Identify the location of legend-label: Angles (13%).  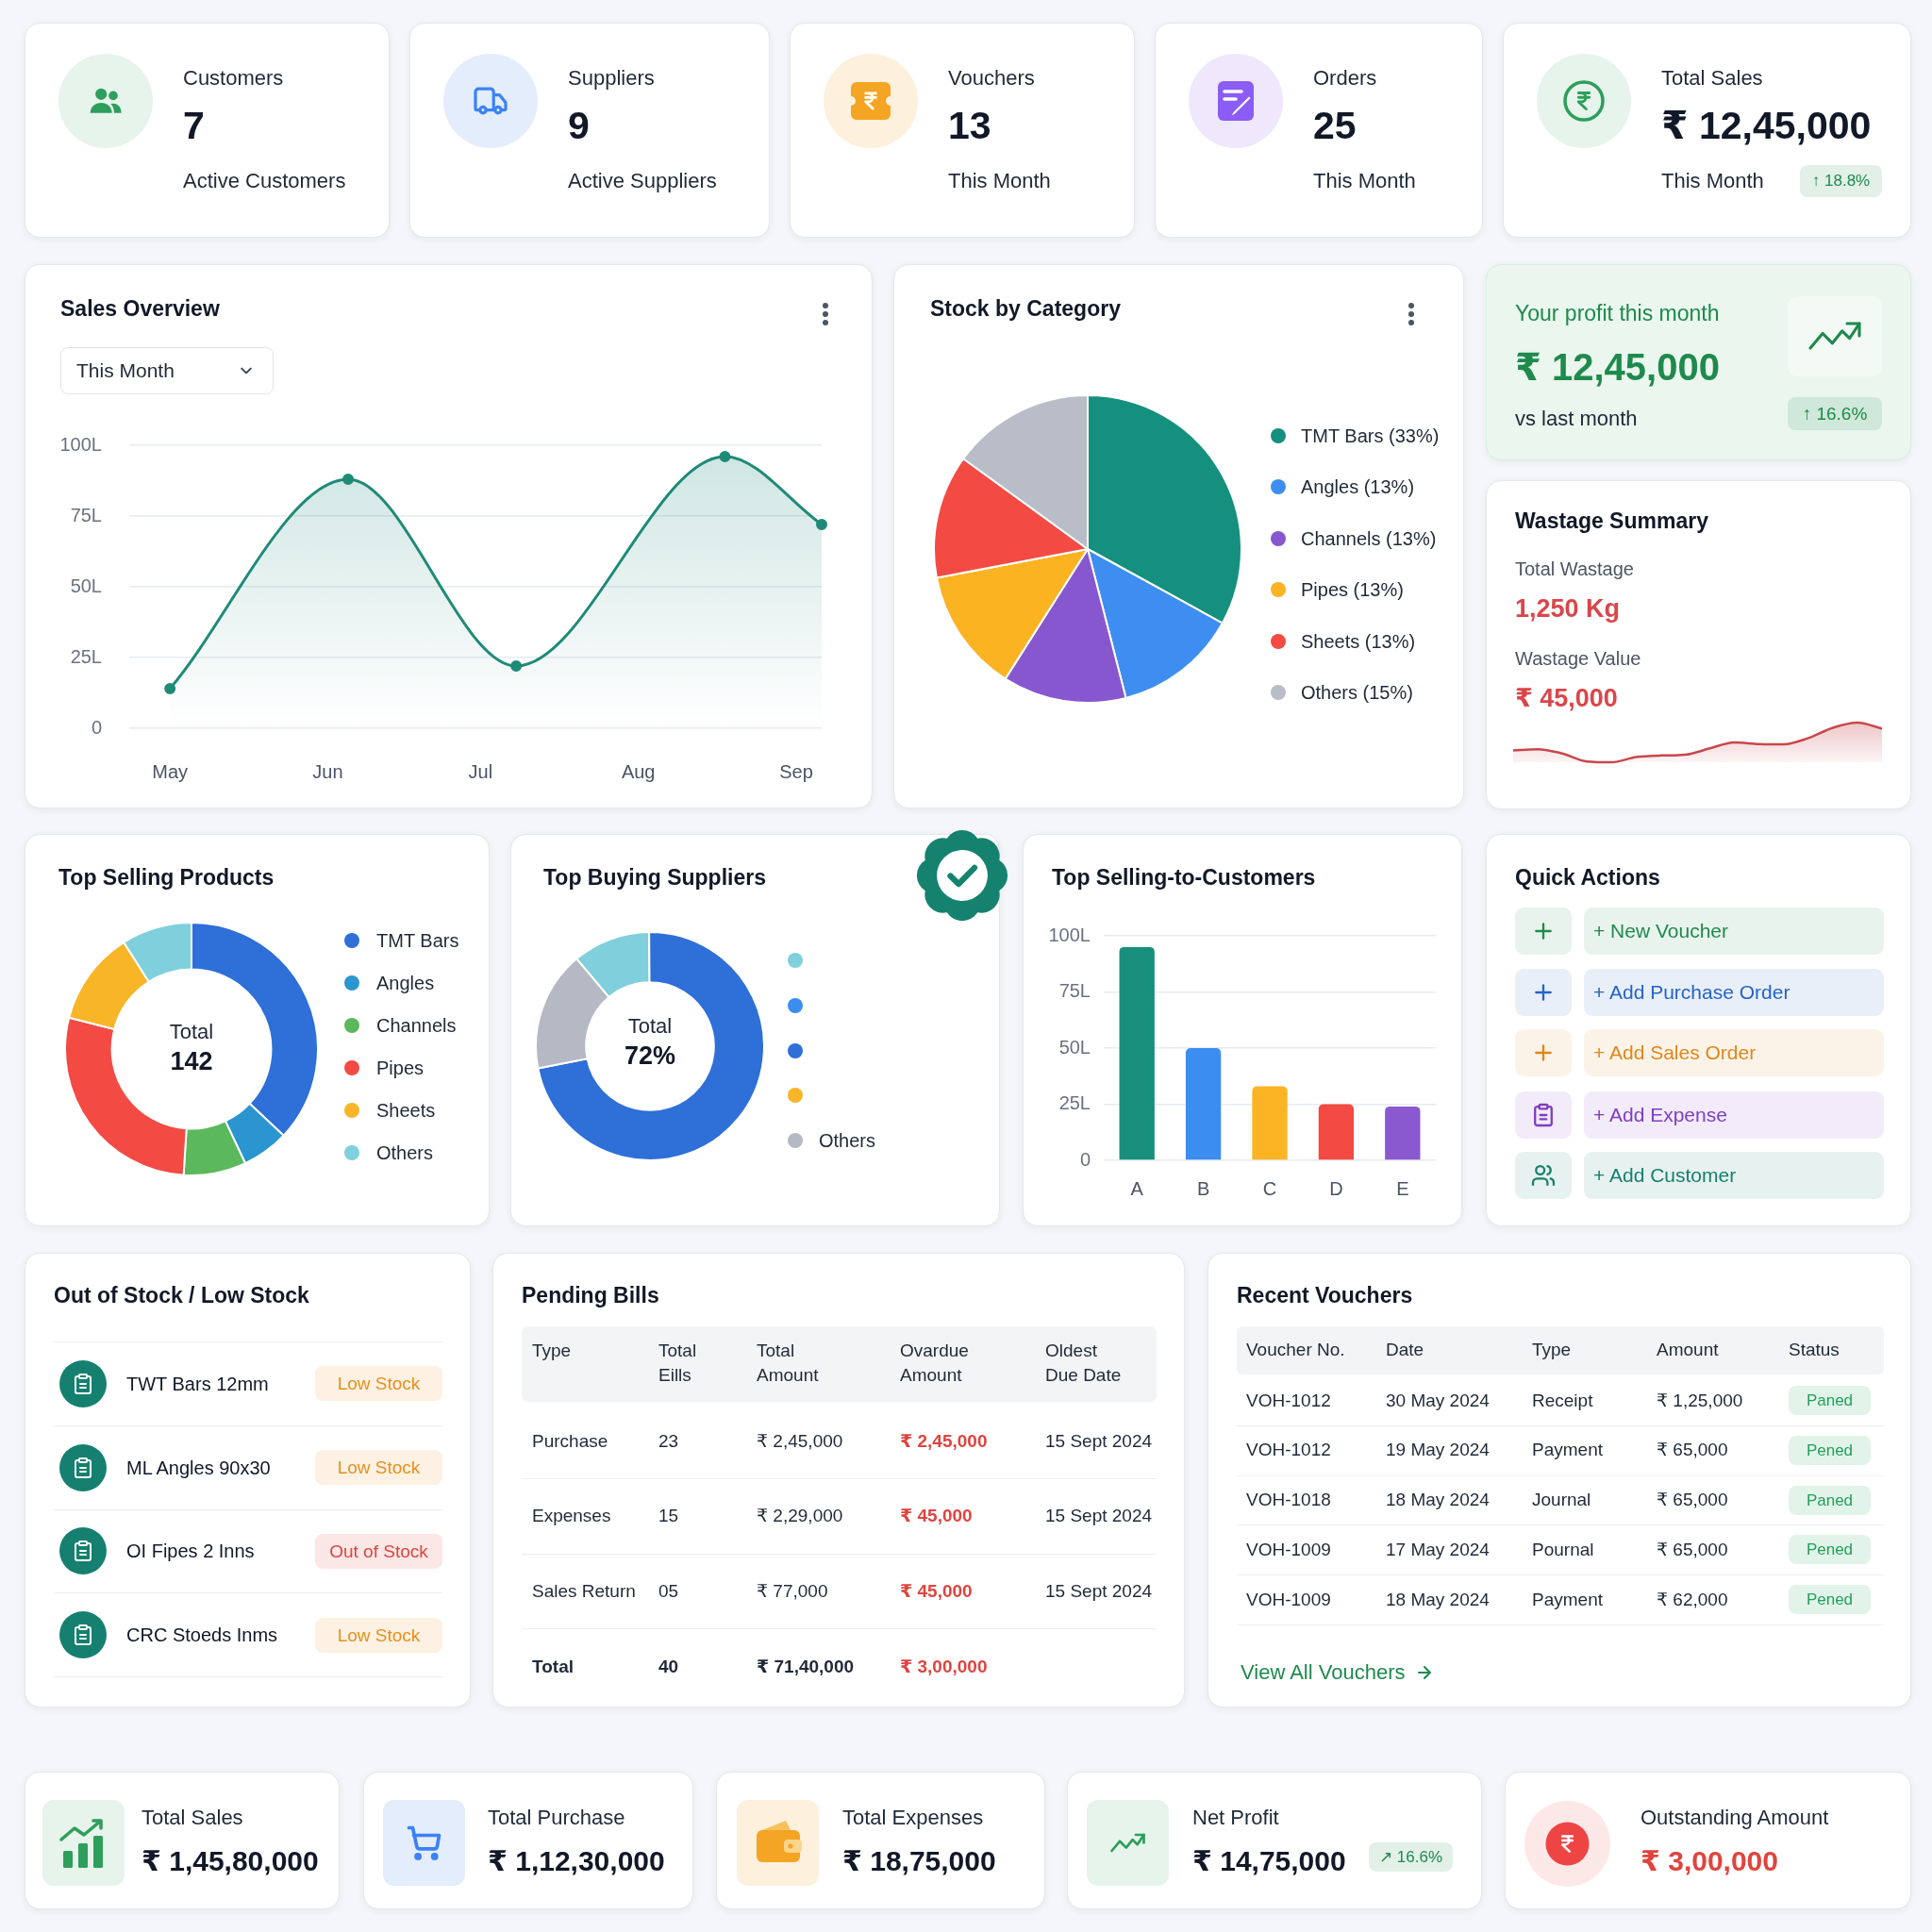
(1358, 487).